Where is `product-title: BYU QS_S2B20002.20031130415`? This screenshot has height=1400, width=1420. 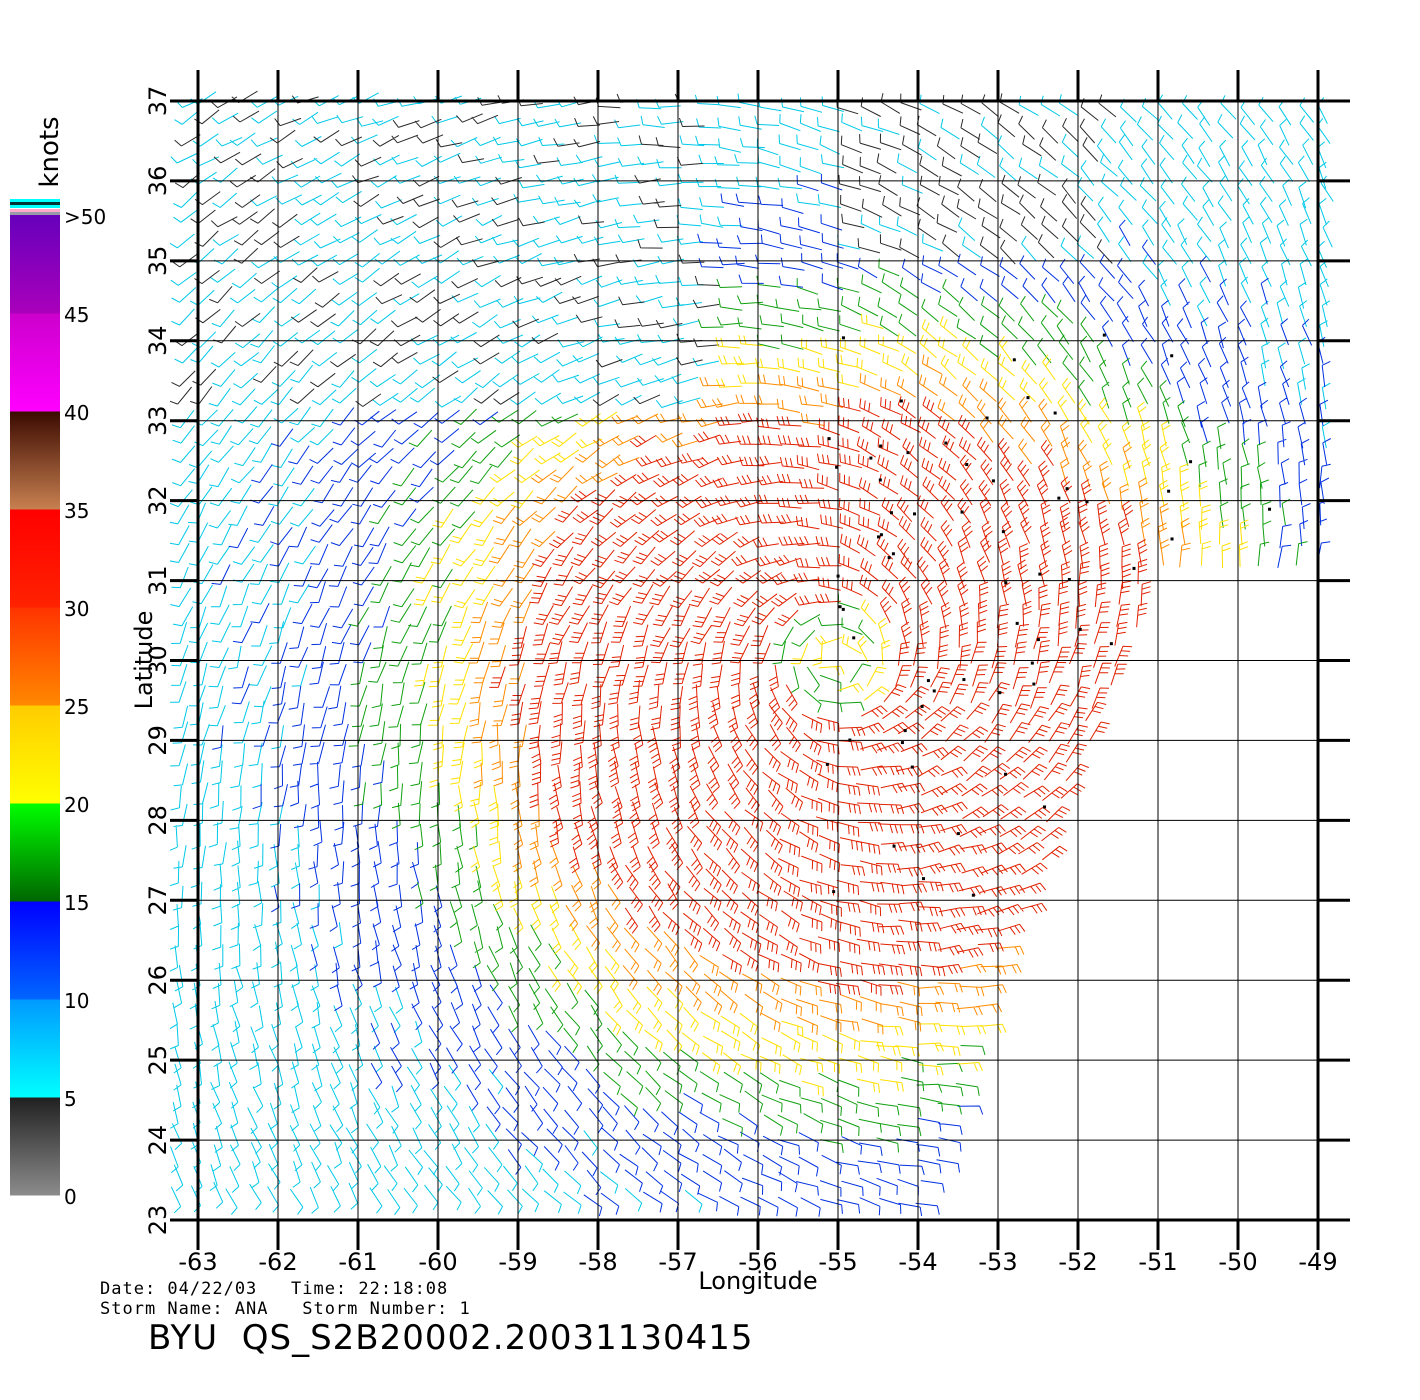
product-title: BYU QS_S2B20002.20031130415 is located at coordinates (451, 1338).